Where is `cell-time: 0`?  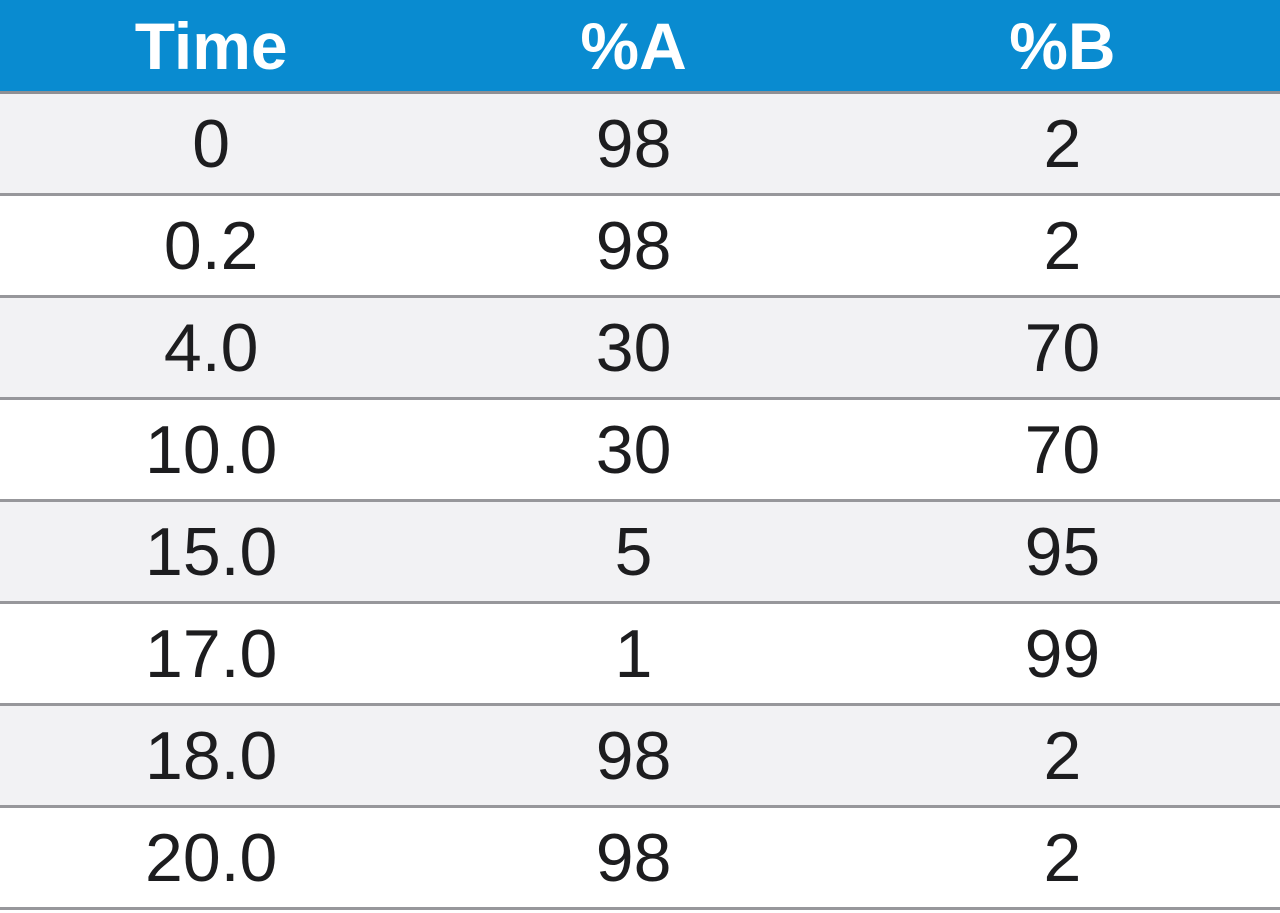 cell-time: 0 is located at coordinates (211, 145).